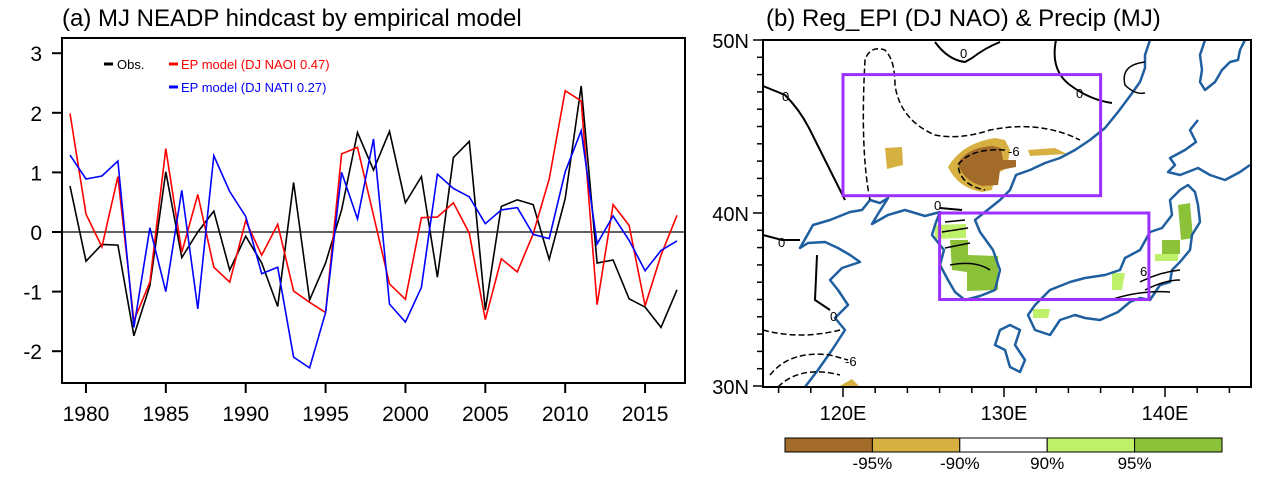  What do you see at coordinates (1143, 271) in the screenshot?
I see `contour-label-pos6: 6` at bounding box center [1143, 271].